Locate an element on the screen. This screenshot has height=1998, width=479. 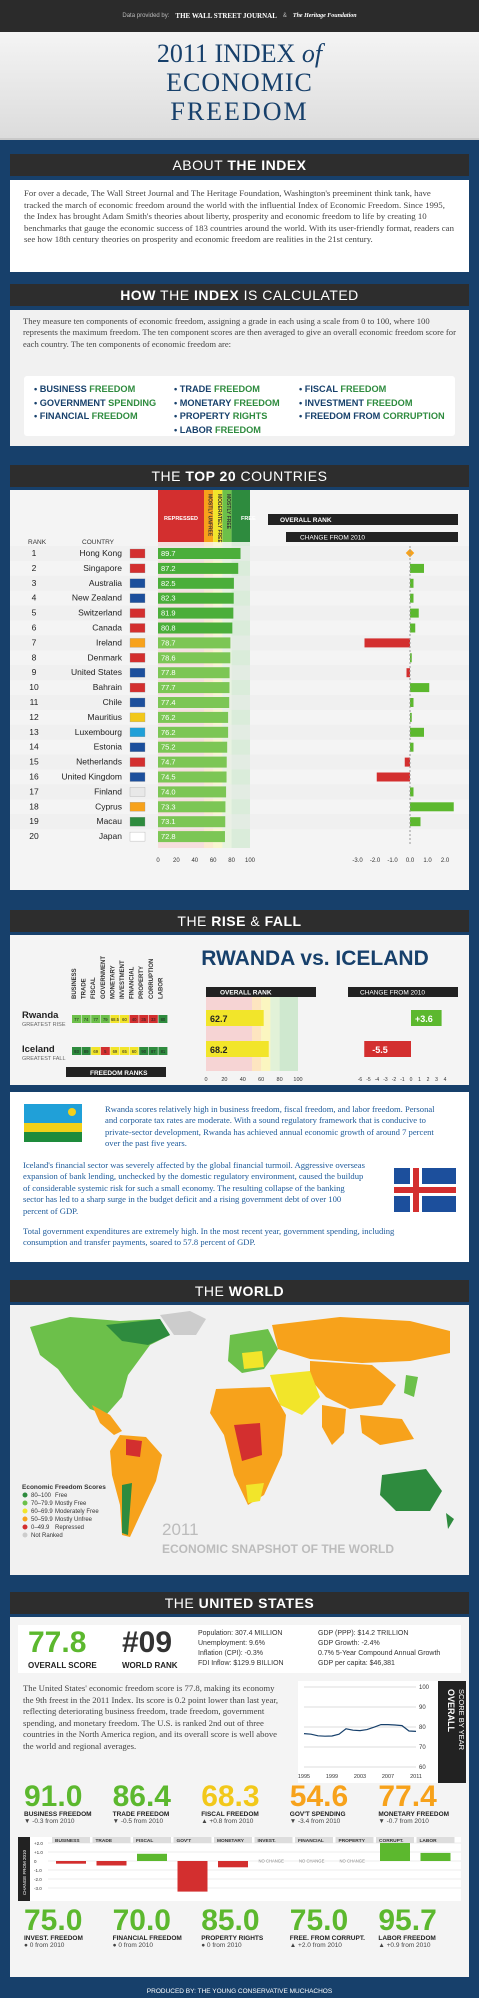
legend-label: Mostly Unfree is located at coordinates (74, 1520).